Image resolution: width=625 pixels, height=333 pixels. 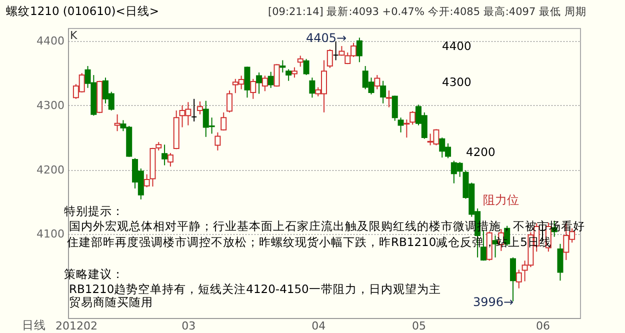 What do you see at coordinates (50, 169) in the screenshot?
I see `y-tick-label: 4200` at bounding box center [50, 169].